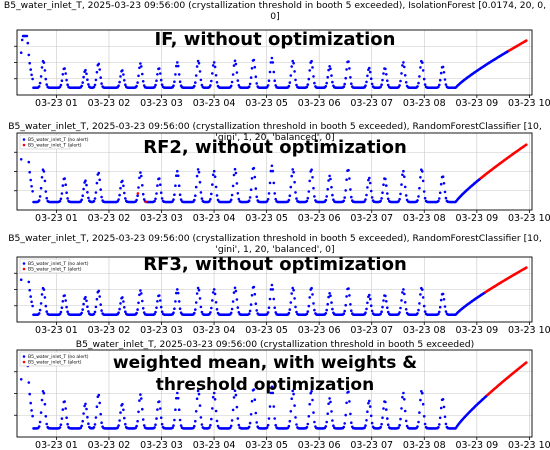 Image resolution: width=550 pixels, height=450 pixels. I want to click on legend-marker-alert, so click(24, 269).